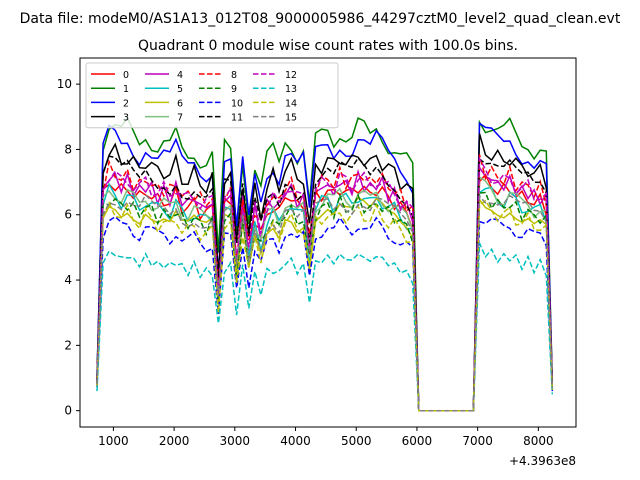  Describe the element at coordinates (291, 75) in the screenshot. I see `legend-label-12: 12` at that location.